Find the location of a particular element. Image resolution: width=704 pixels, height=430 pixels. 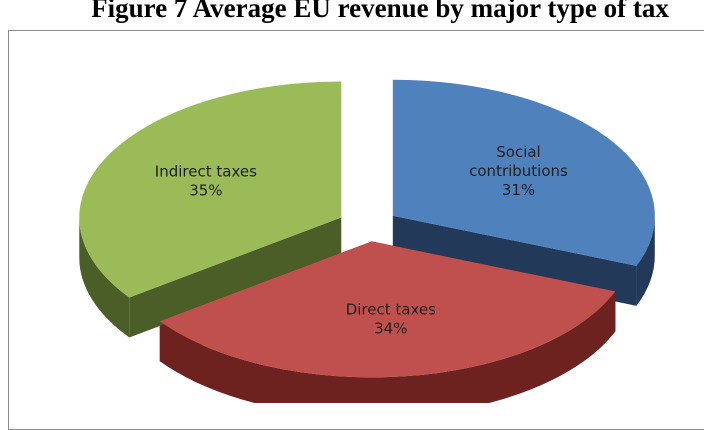

data-label-social-contributions: contributions is located at coordinates (518, 171).